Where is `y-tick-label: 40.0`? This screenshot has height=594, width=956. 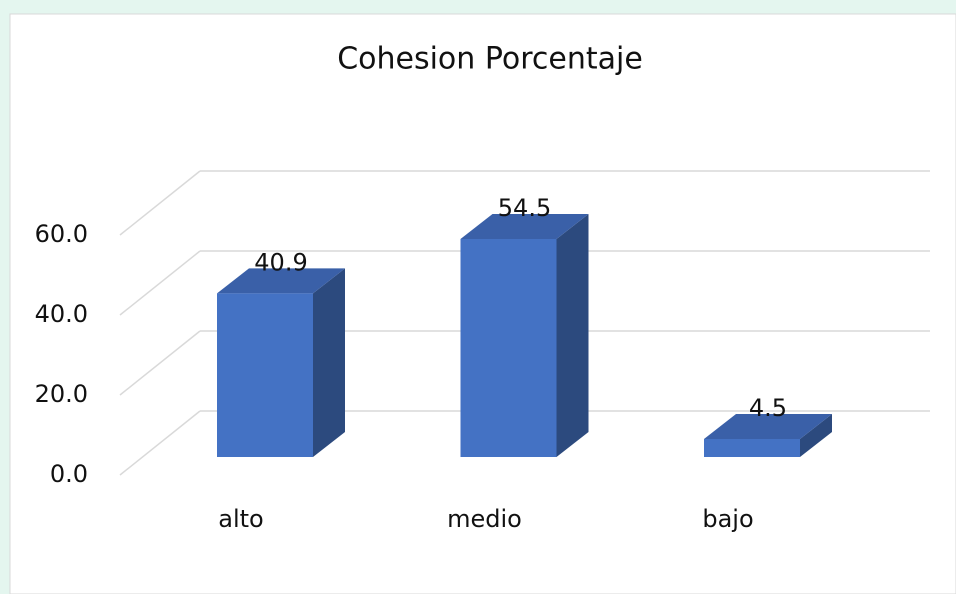
y-tick-label: 40.0 is located at coordinates (61, 314).